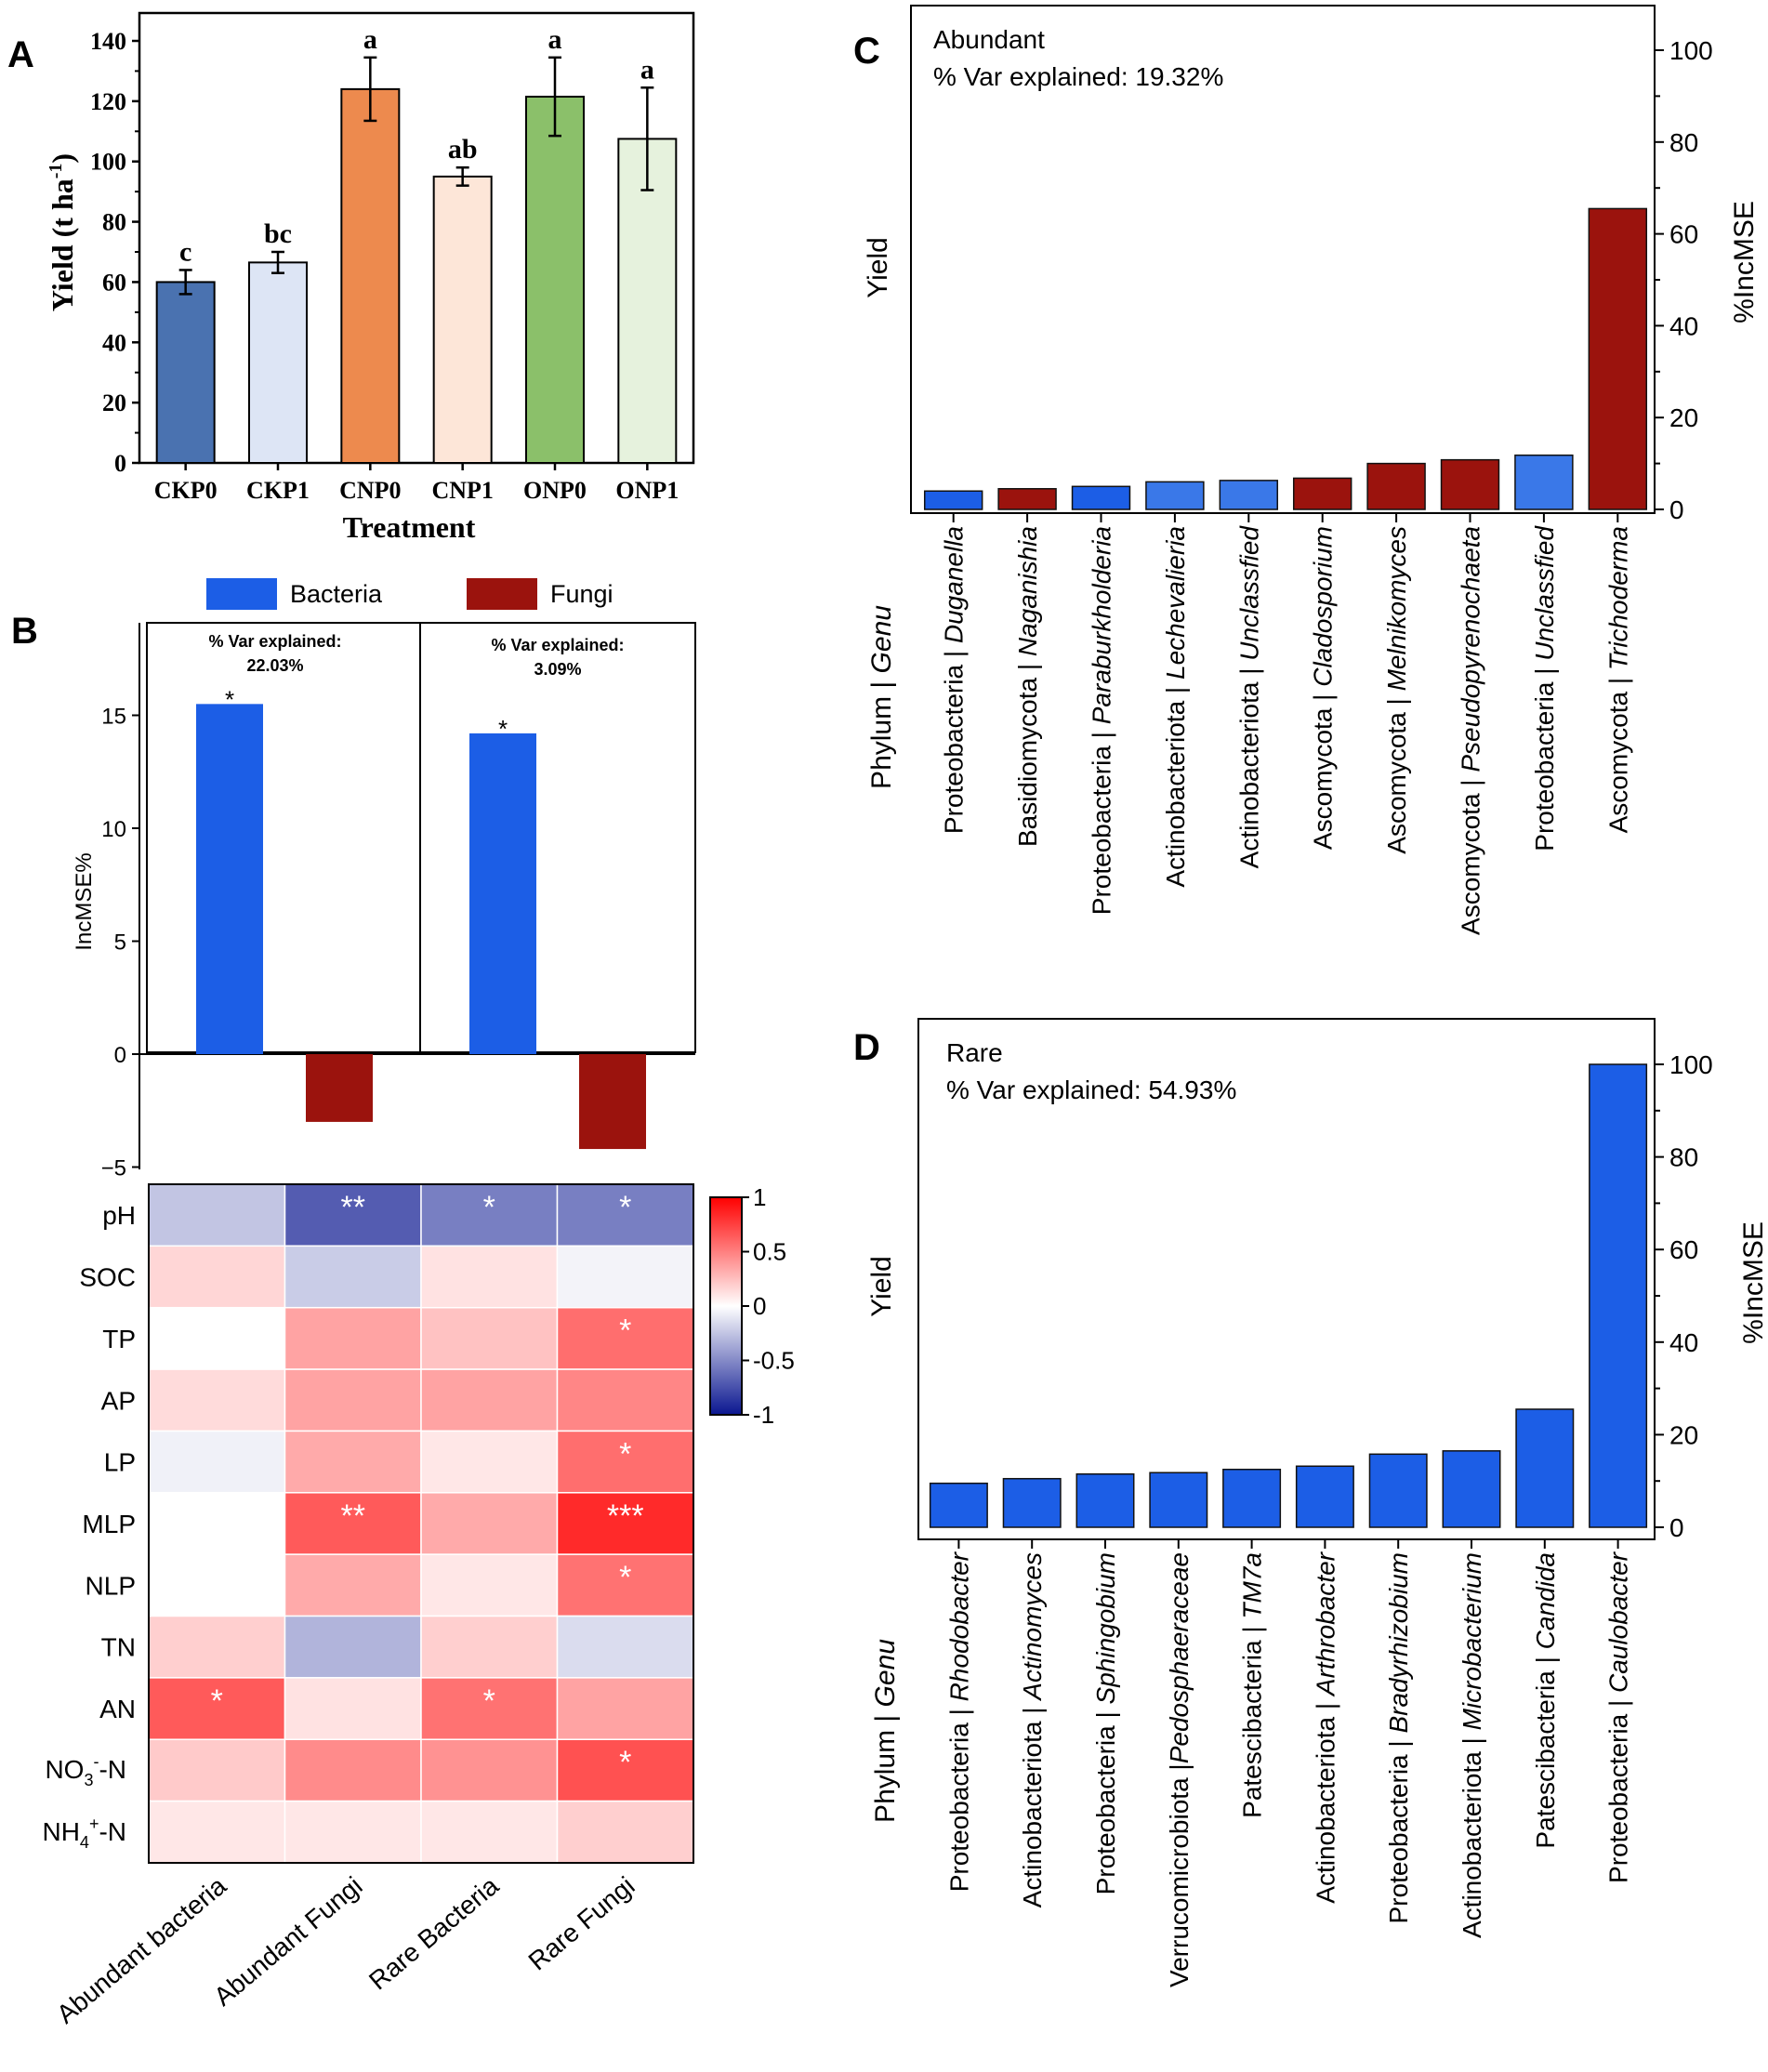  I want to click on panel-a-x-tick-label: CKP1, so click(278, 490).